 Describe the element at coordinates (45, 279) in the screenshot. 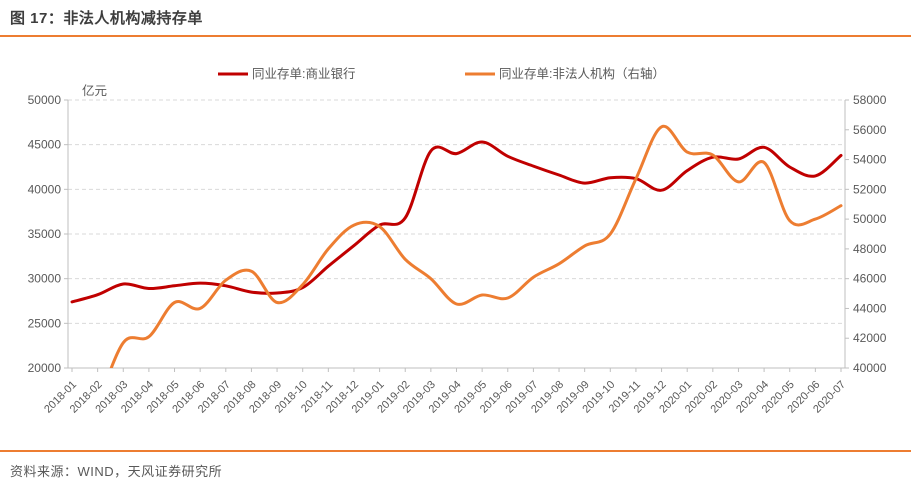

I see `left-axis-tick-label: 30000` at that location.